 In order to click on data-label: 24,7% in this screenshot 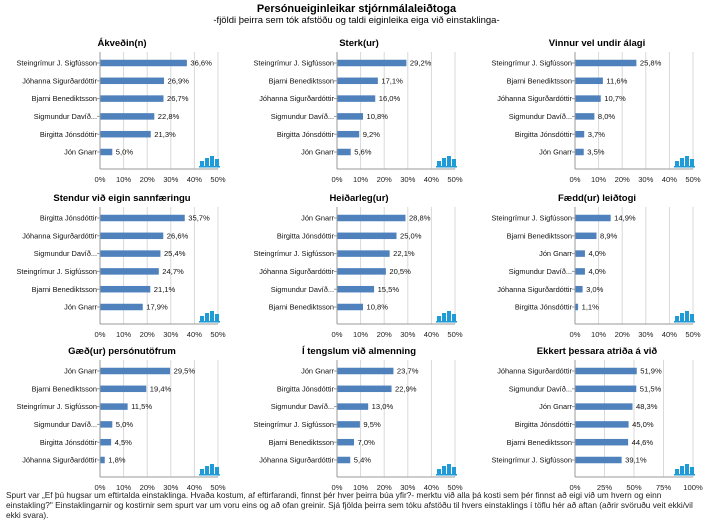, I will do `click(173, 271)`.